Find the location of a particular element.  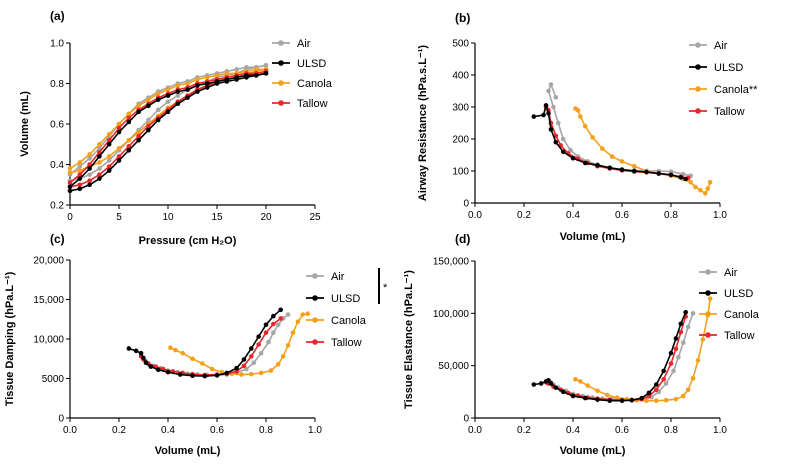

y-axis-label: Tissue Elastance (hPa.L⁻¹) is located at coordinates (409, 339).